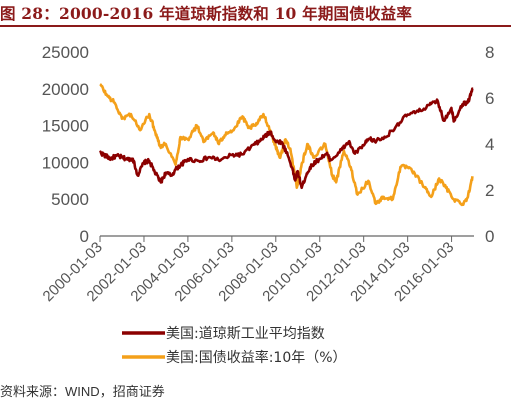 The height and width of the screenshot is (400, 511). I want to click on y-left-tick-label: 10000, so click(65, 162).